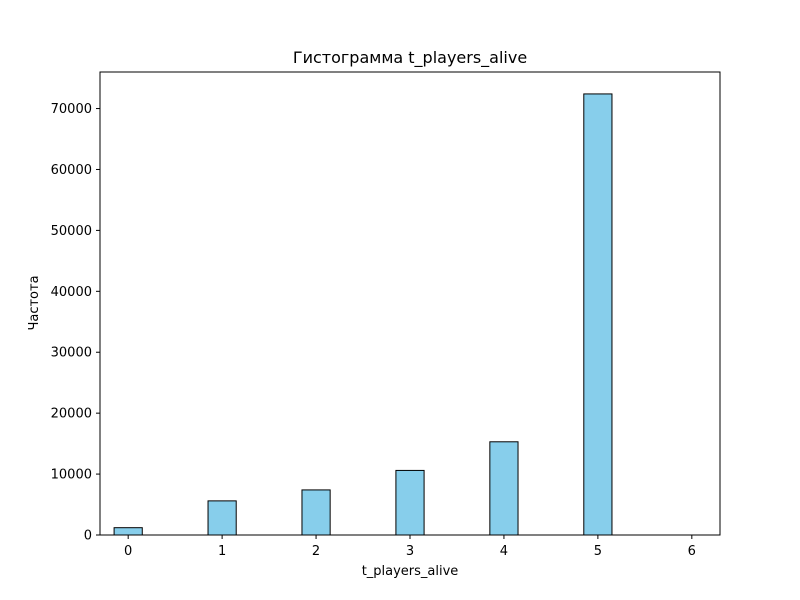 The width and height of the screenshot is (800, 600). What do you see at coordinates (128, 551) in the screenshot?
I see `x-tick-label: 0` at bounding box center [128, 551].